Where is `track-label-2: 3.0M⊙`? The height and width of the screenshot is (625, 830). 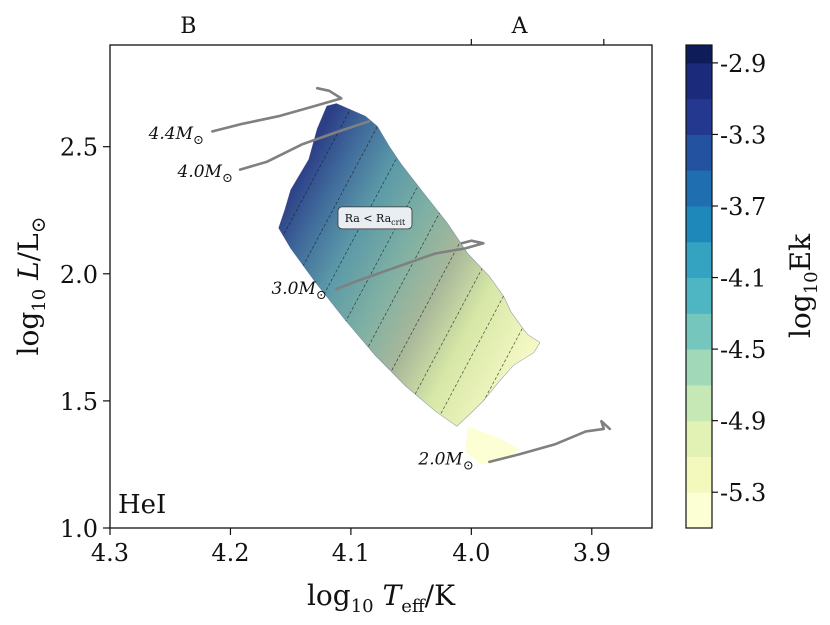 track-label-2: 3.0M⊙ is located at coordinates (298, 291).